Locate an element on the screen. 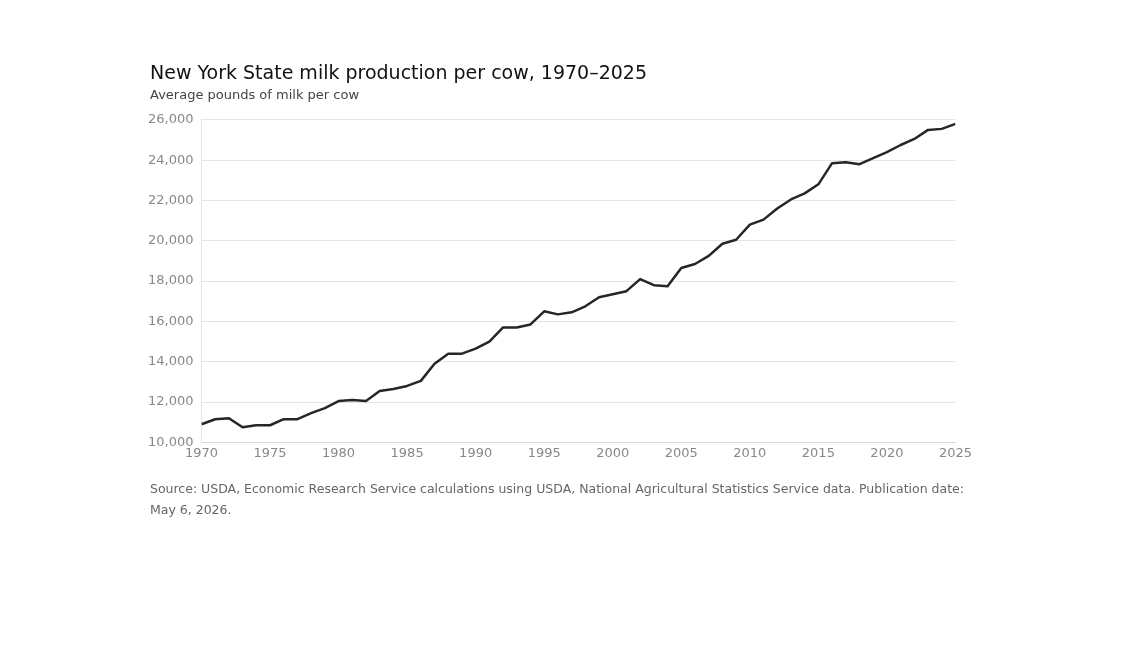 The image size is (1139, 657). x-tick-label: 2005 is located at coordinates (681, 452).